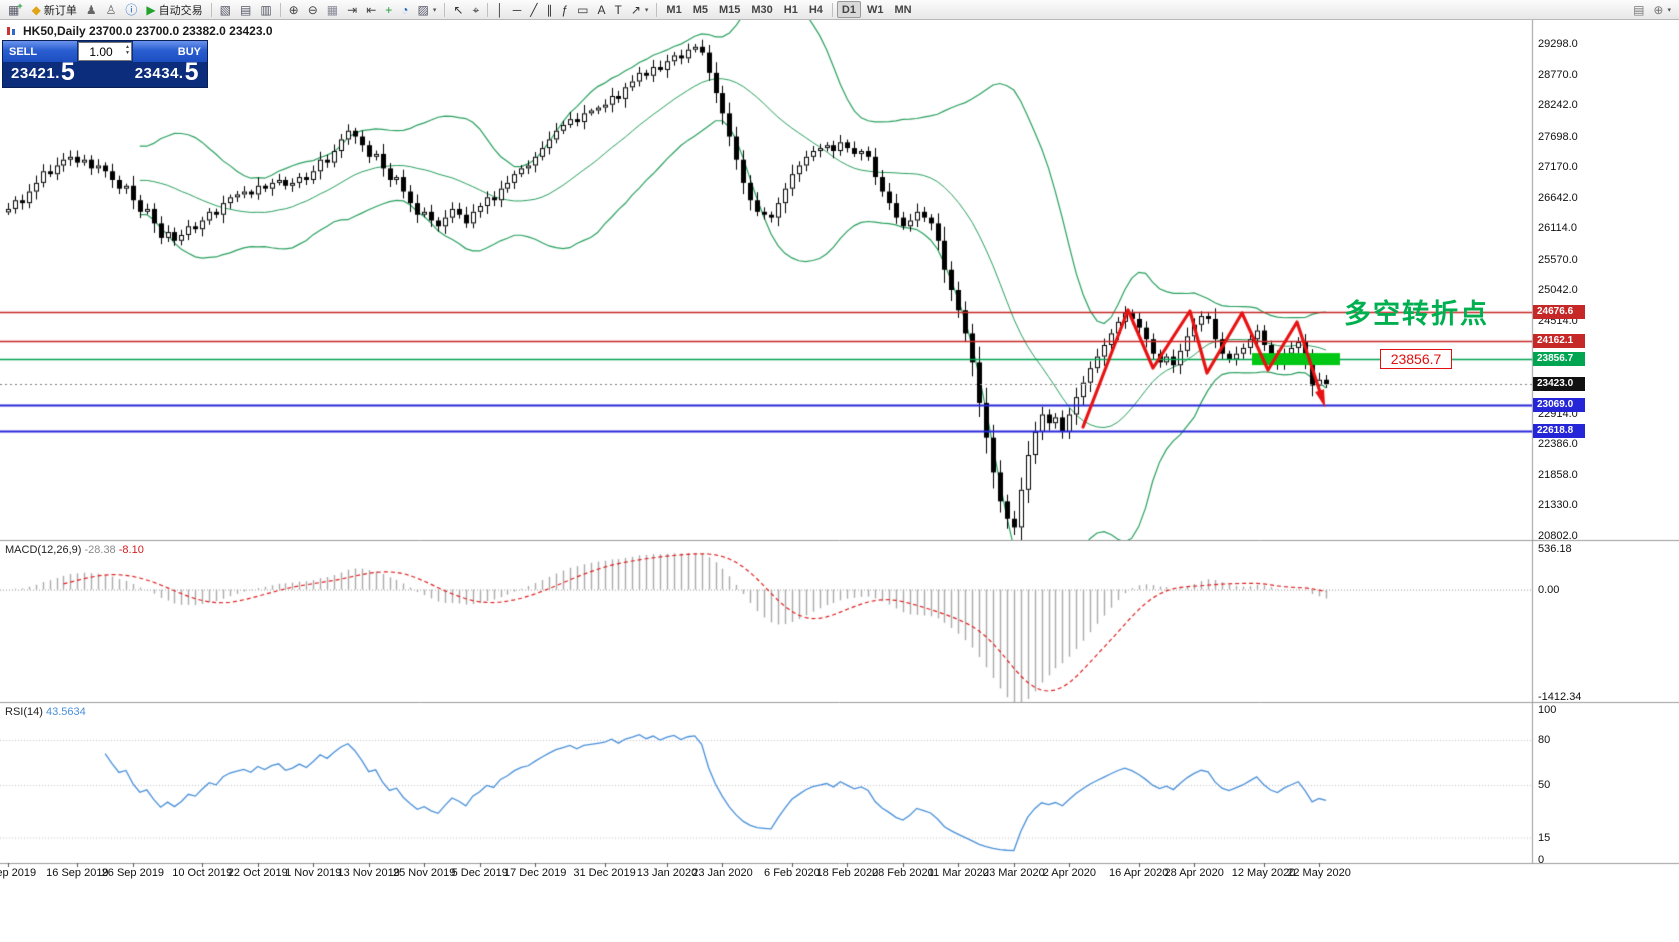 The image size is (1679, 942). Describe the element at coordinates (1194, 873) in the screenshot. I see `date-tick-label: 28 Apr 2020` at that location.